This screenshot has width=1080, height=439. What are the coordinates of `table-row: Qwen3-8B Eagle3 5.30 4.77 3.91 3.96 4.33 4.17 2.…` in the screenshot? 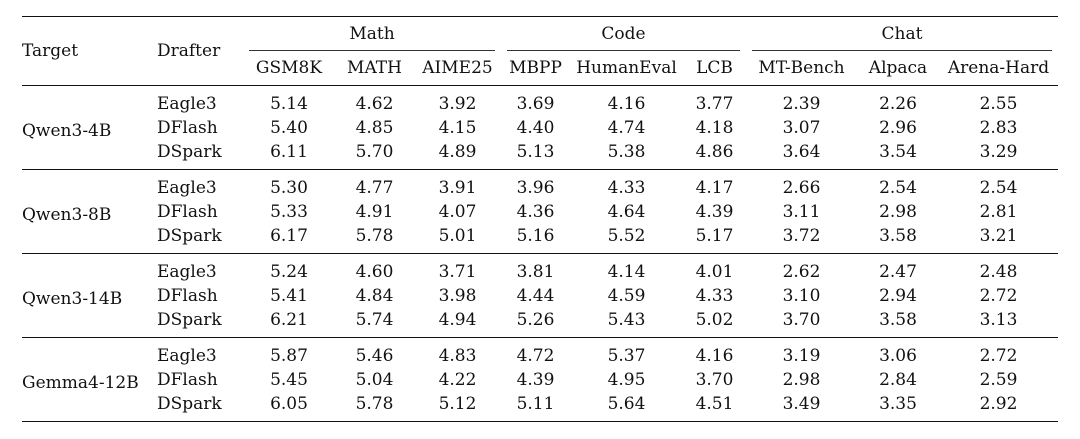 It's located at (540, 197).